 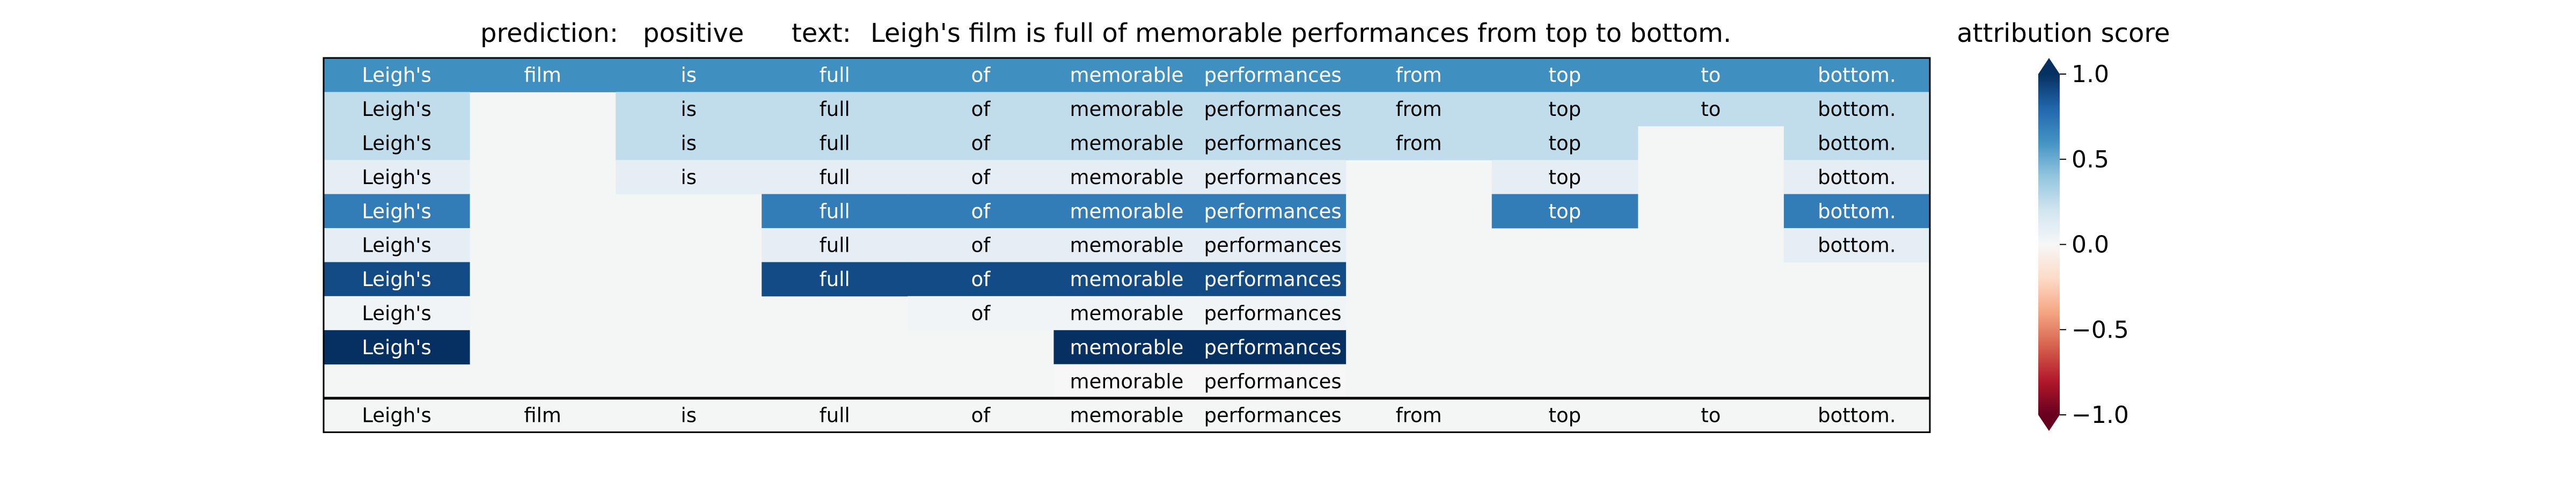 I want to click on bottom-token-label: is, so click(x=688, y=415).